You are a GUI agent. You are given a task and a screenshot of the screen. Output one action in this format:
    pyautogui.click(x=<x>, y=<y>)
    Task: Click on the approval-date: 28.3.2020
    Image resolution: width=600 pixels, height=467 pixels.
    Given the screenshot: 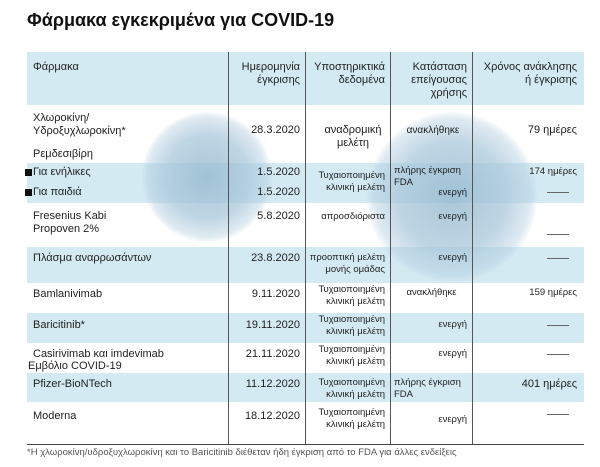 What is the action you would take?
    pyautogui.click(x=275, y=130)
    